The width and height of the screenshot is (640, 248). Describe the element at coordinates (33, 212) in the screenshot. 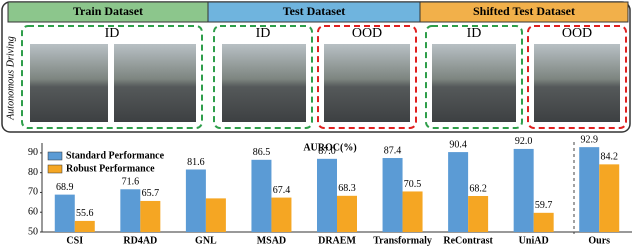

I see `y-tick-label: 60` at that location.